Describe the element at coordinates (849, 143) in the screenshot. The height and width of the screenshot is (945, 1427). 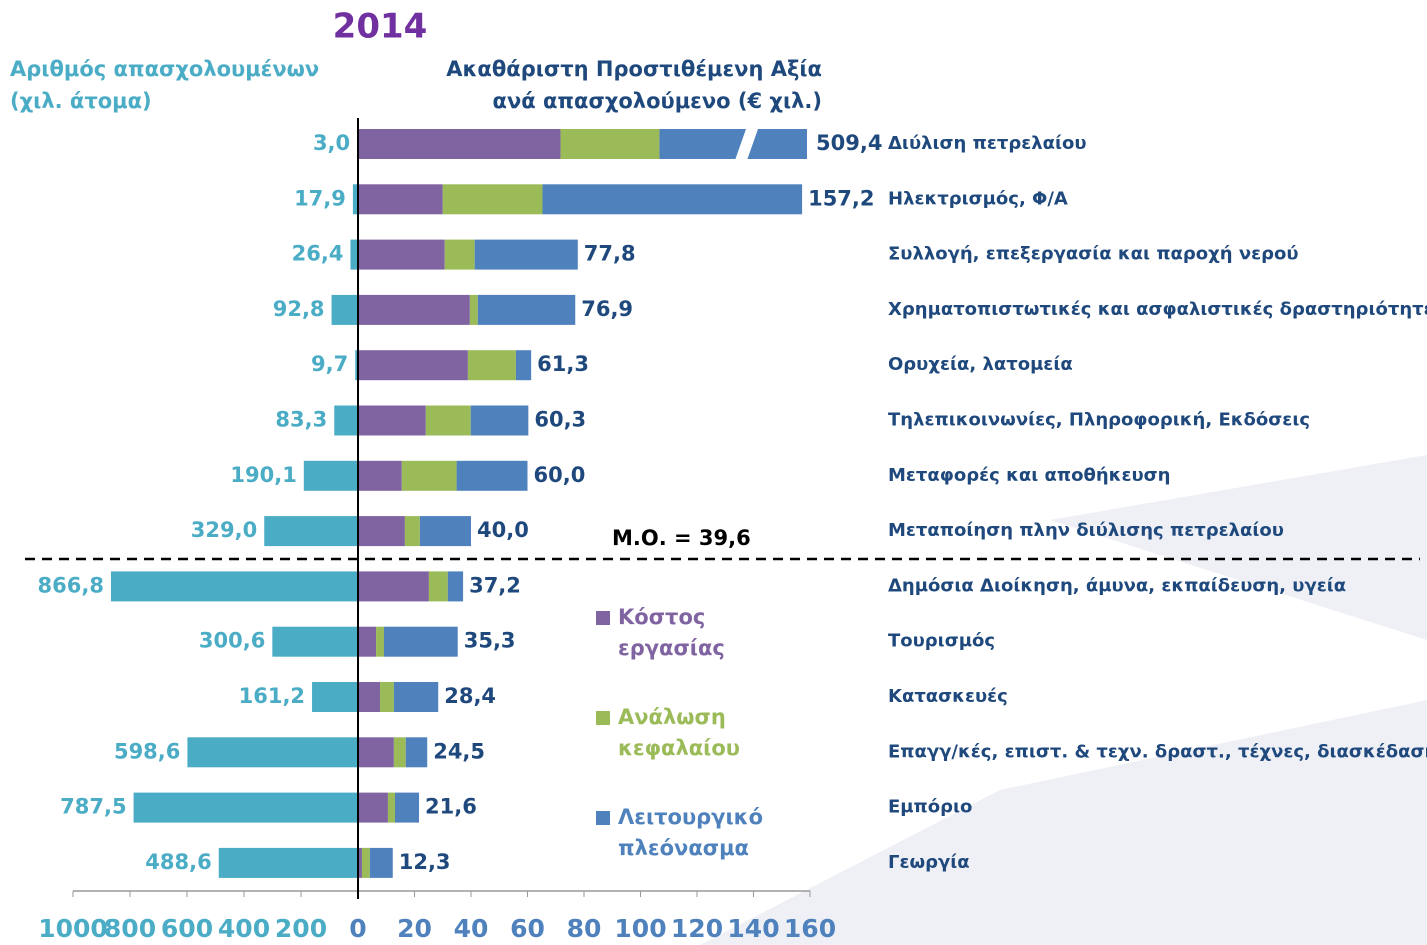
I see `total-label: 509,4` at that location.